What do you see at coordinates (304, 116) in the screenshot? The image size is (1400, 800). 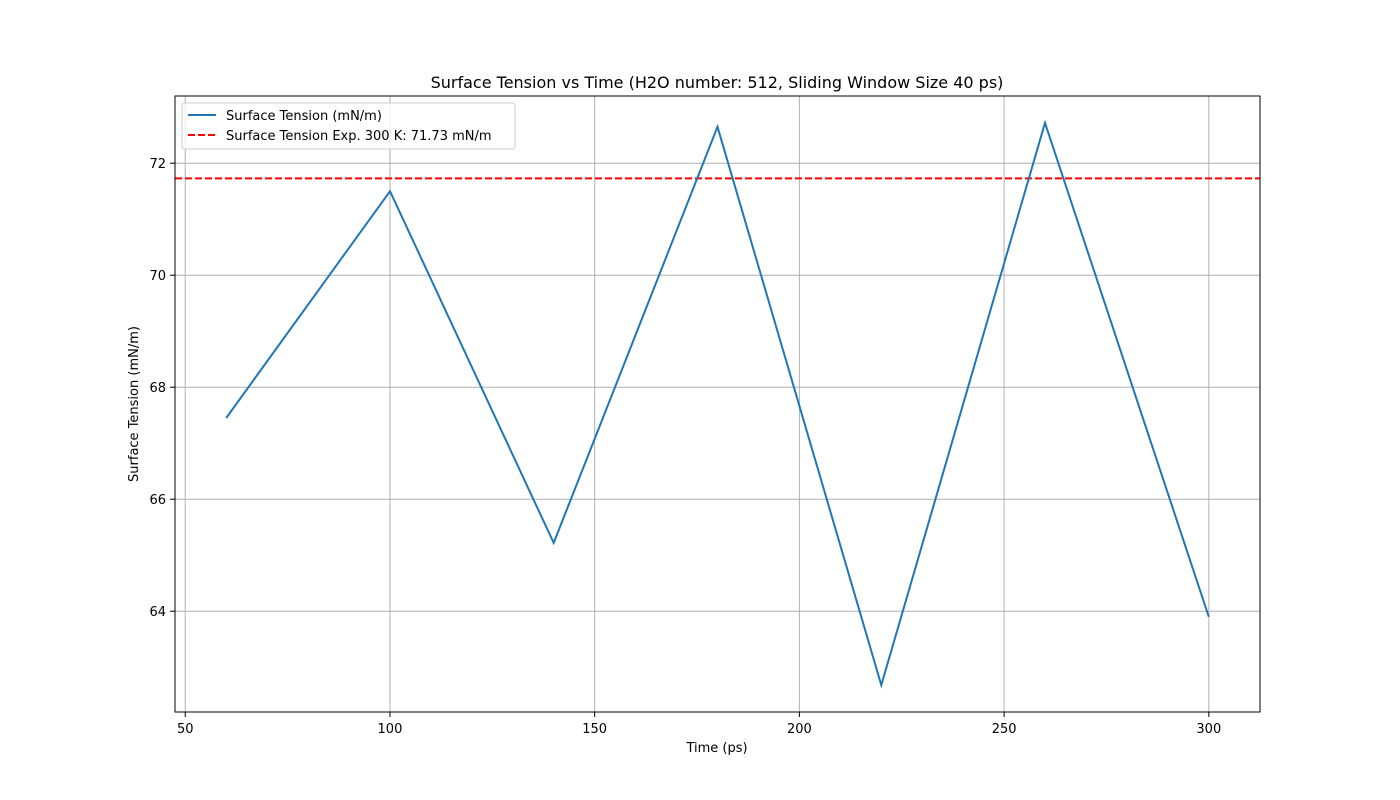 I see `legend-label: Surface Tension (mN/m)` at bounding box center [304, 116].